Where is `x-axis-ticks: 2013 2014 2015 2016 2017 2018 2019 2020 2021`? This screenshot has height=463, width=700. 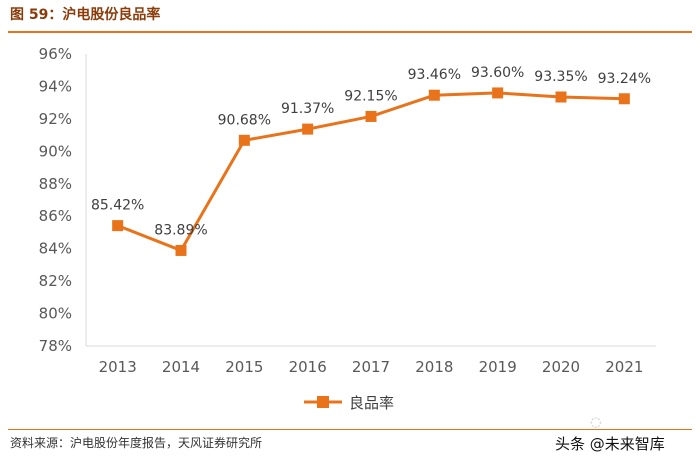 x-axis-ticks: 2013 2014 2015 2016 2017 2018 2019 2020 2021 is located at coordinates (371, 367).